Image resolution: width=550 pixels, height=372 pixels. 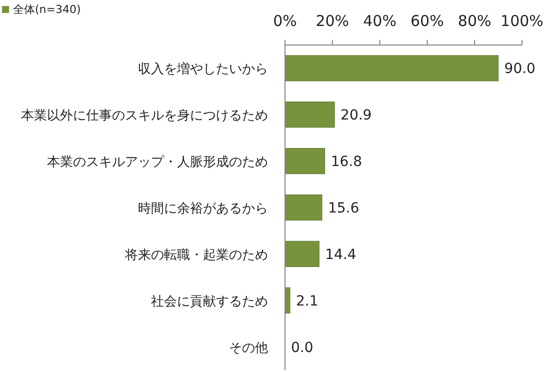 I want to click on x-tick-label: 60%, so click(x=427, y=21).